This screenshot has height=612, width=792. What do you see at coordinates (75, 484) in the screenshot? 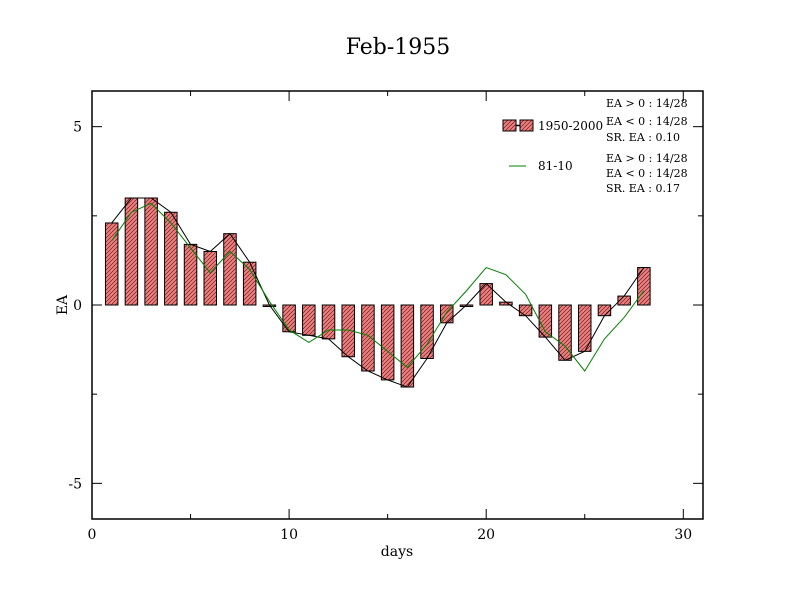
I see `y-tick-label: -5` at bounding box center [75, 484].